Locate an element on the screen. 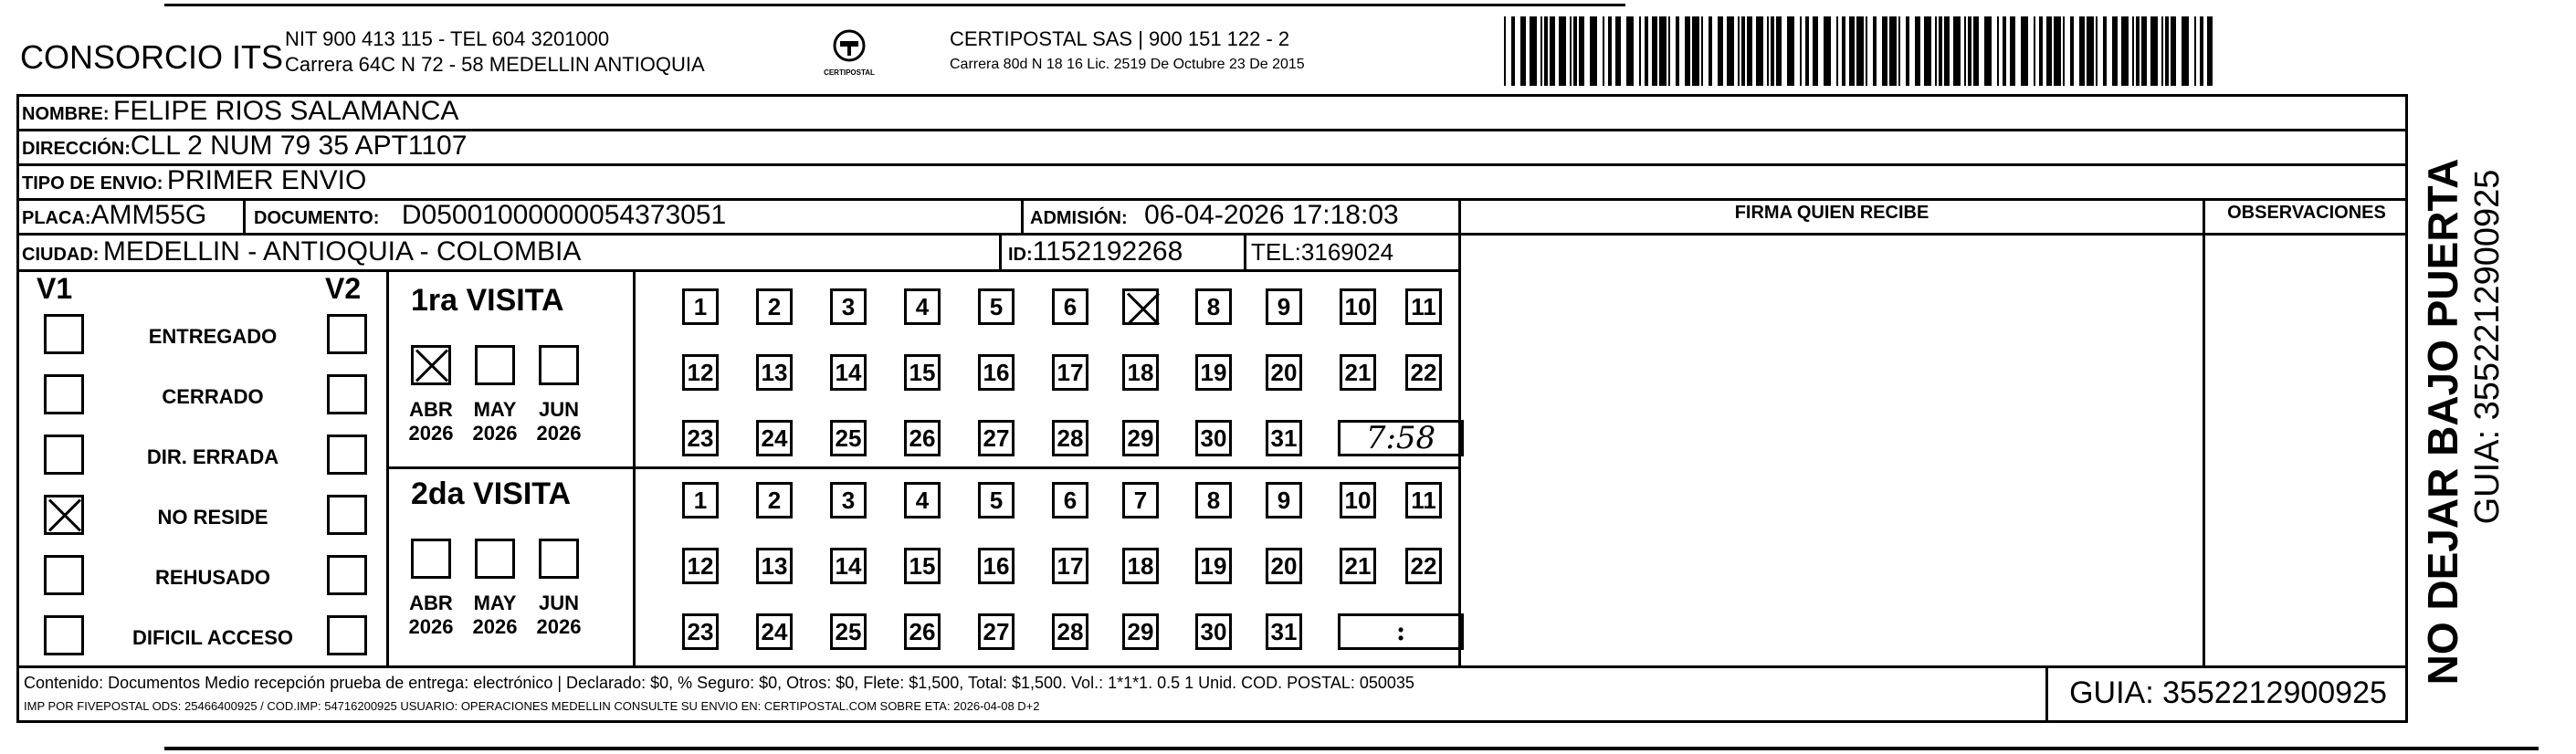  time-box: 7:58 is located at coordinates (1401, 438).